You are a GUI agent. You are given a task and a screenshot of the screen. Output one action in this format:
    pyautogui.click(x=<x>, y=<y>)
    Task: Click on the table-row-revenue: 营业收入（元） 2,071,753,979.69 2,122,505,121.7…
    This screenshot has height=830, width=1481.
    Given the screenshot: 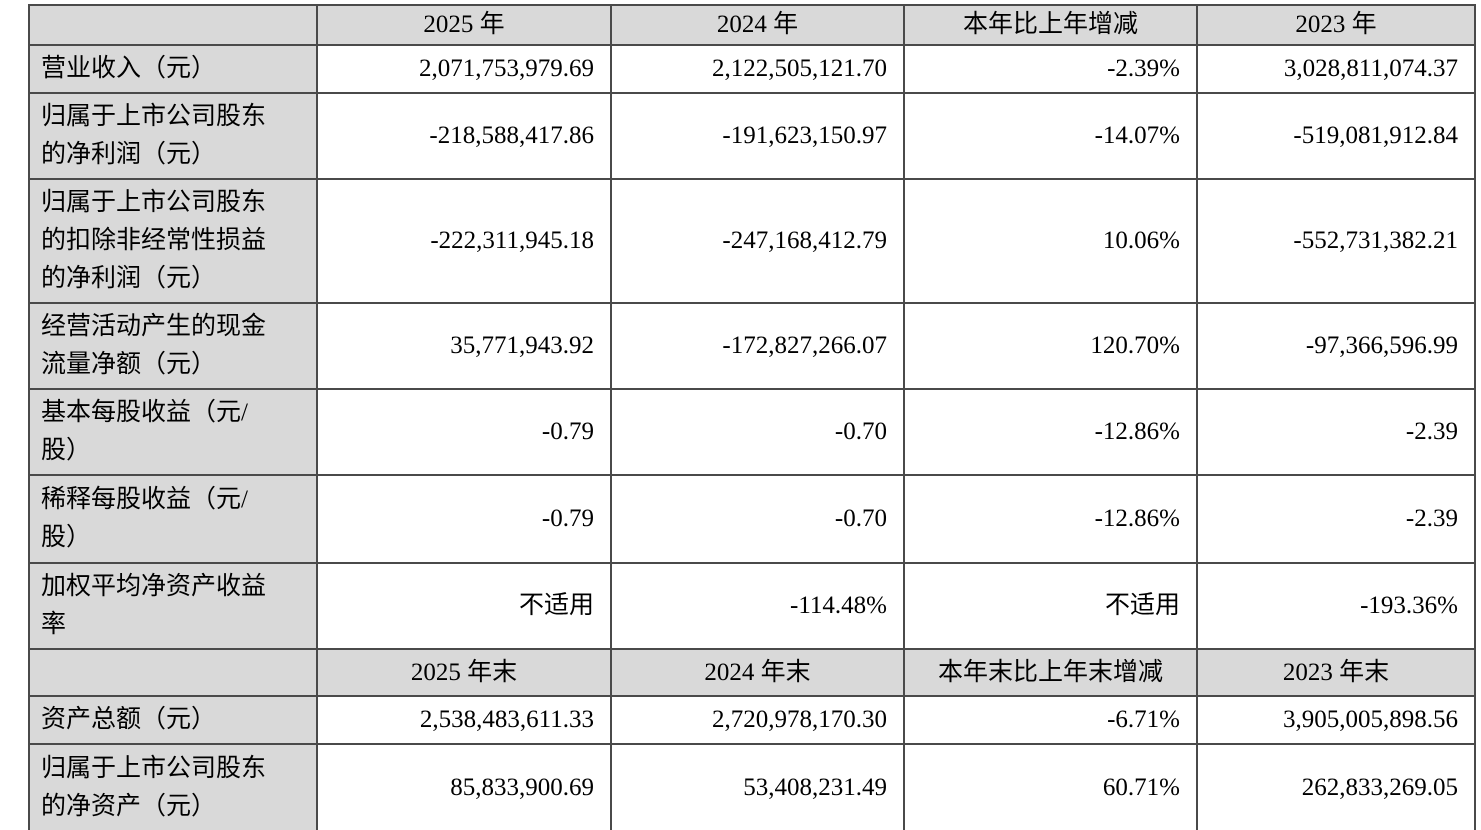 What is the action you would take?
    pyautogui.click(x=752, y=69)
    